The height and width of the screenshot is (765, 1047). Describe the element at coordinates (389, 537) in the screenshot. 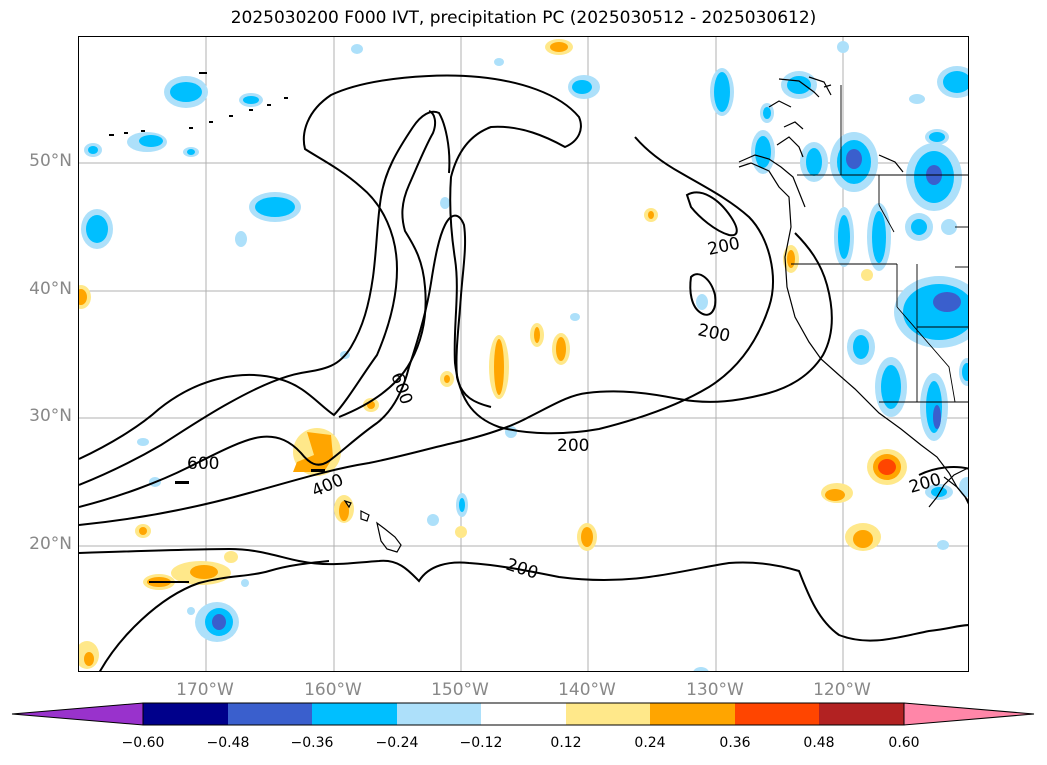

I see `island-big` at that location.